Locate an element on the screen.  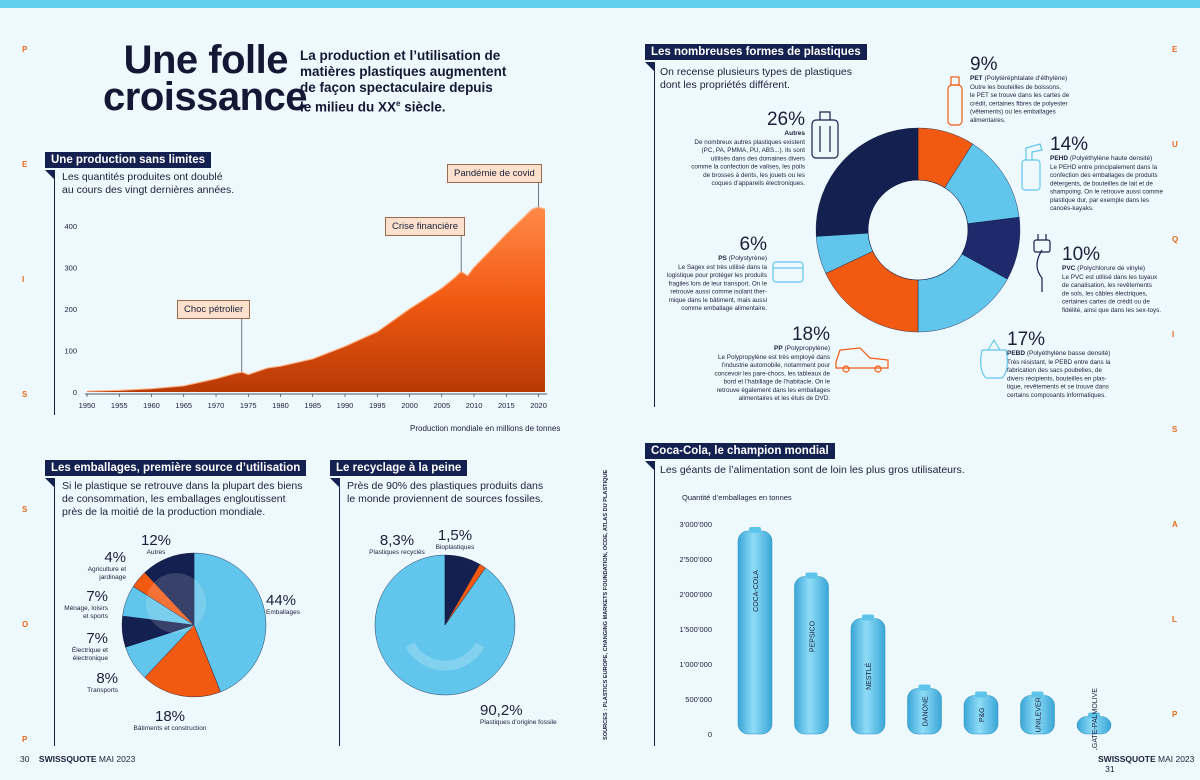
callout-covid: Pandémie de covid is located at coordinates (494, 173).